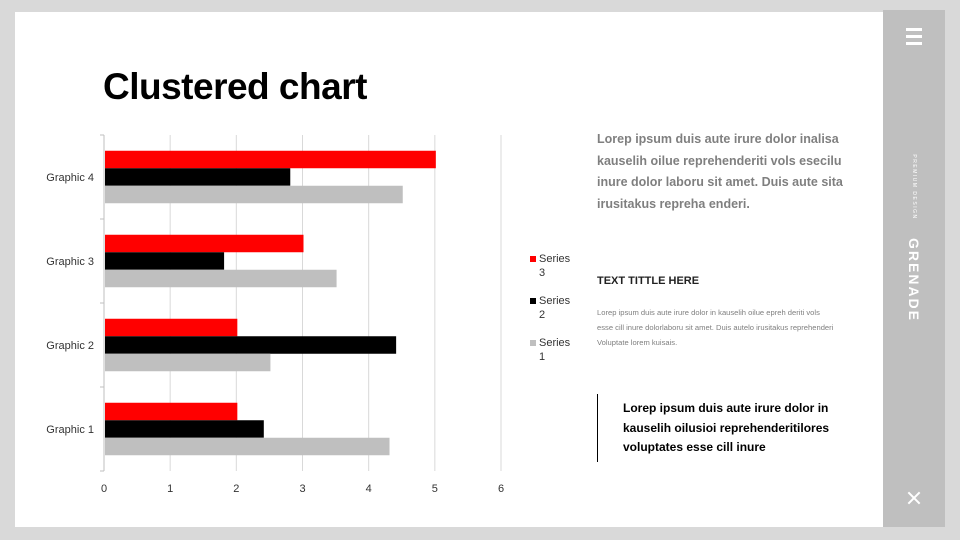  I want to click on hamburger-menu-icon, so click(914, 37).